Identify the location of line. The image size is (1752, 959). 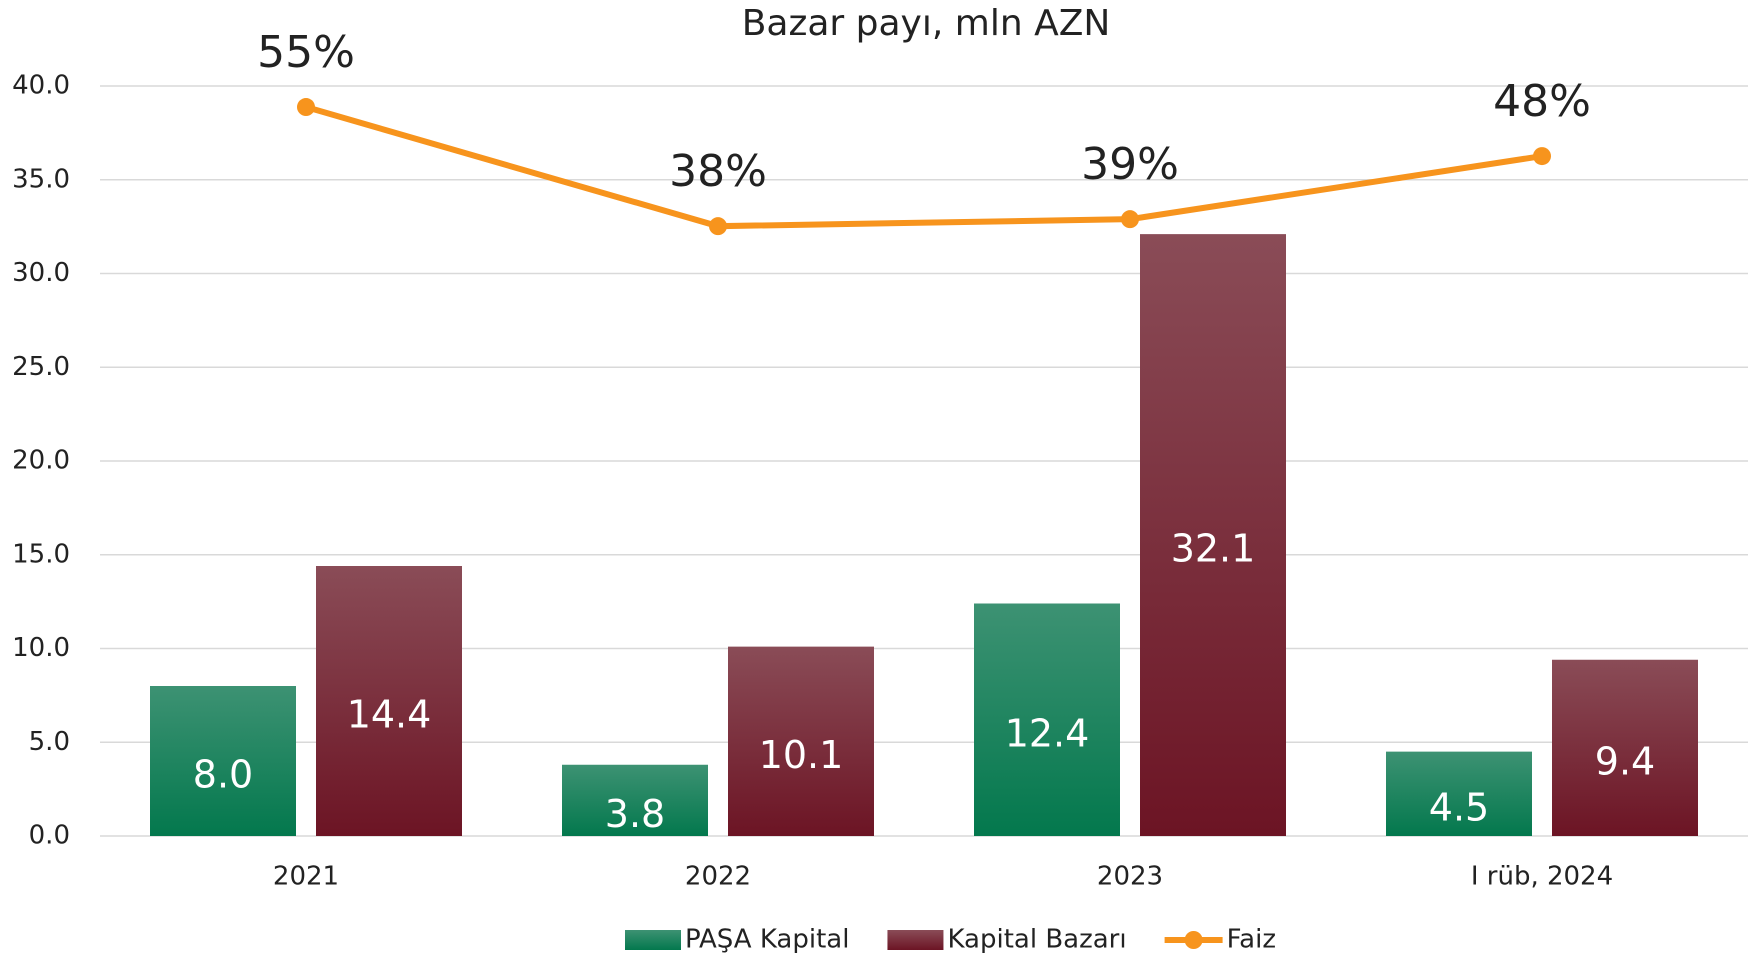
(924, 167).